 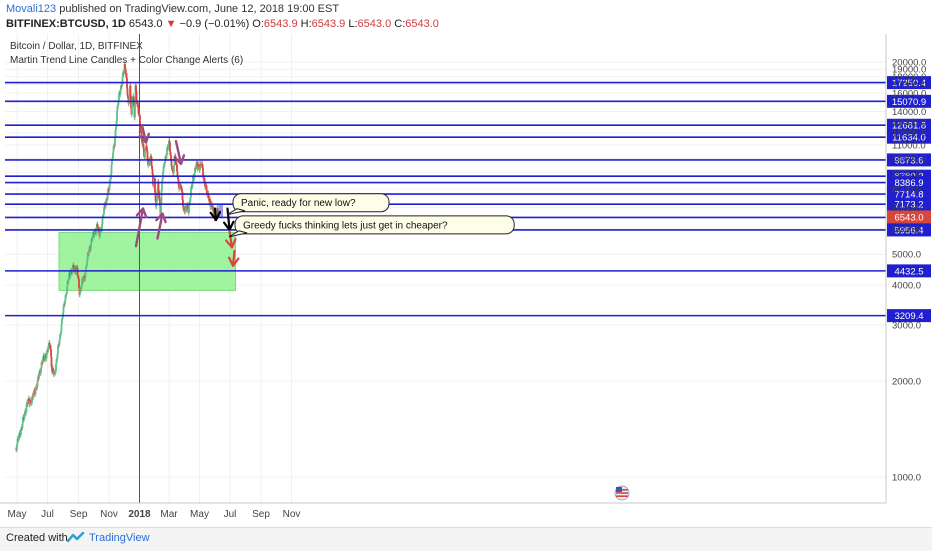 I want to click on y-tick-label: 14000.0, so click(x=909, y=112).